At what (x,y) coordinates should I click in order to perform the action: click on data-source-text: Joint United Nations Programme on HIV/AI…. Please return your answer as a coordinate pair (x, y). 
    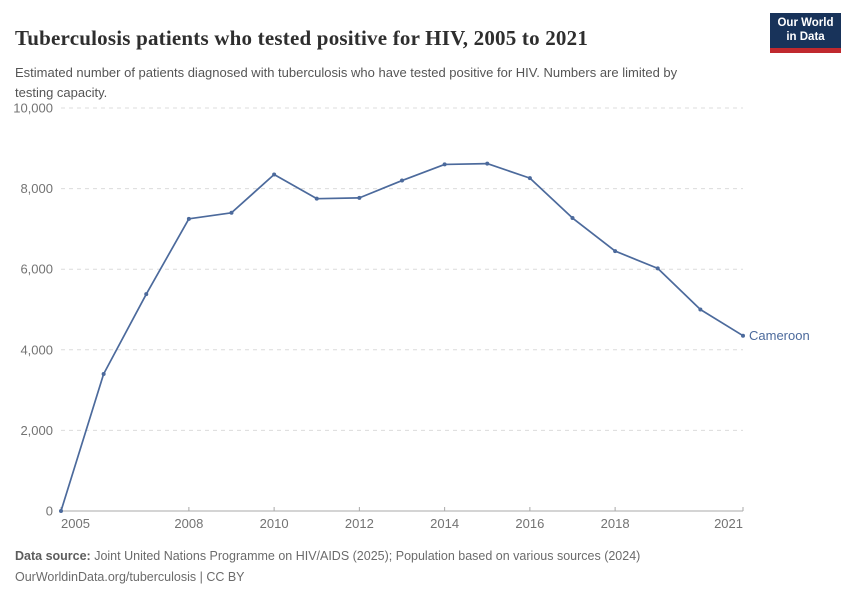
    Looking at the image, I should click on (365, 556).